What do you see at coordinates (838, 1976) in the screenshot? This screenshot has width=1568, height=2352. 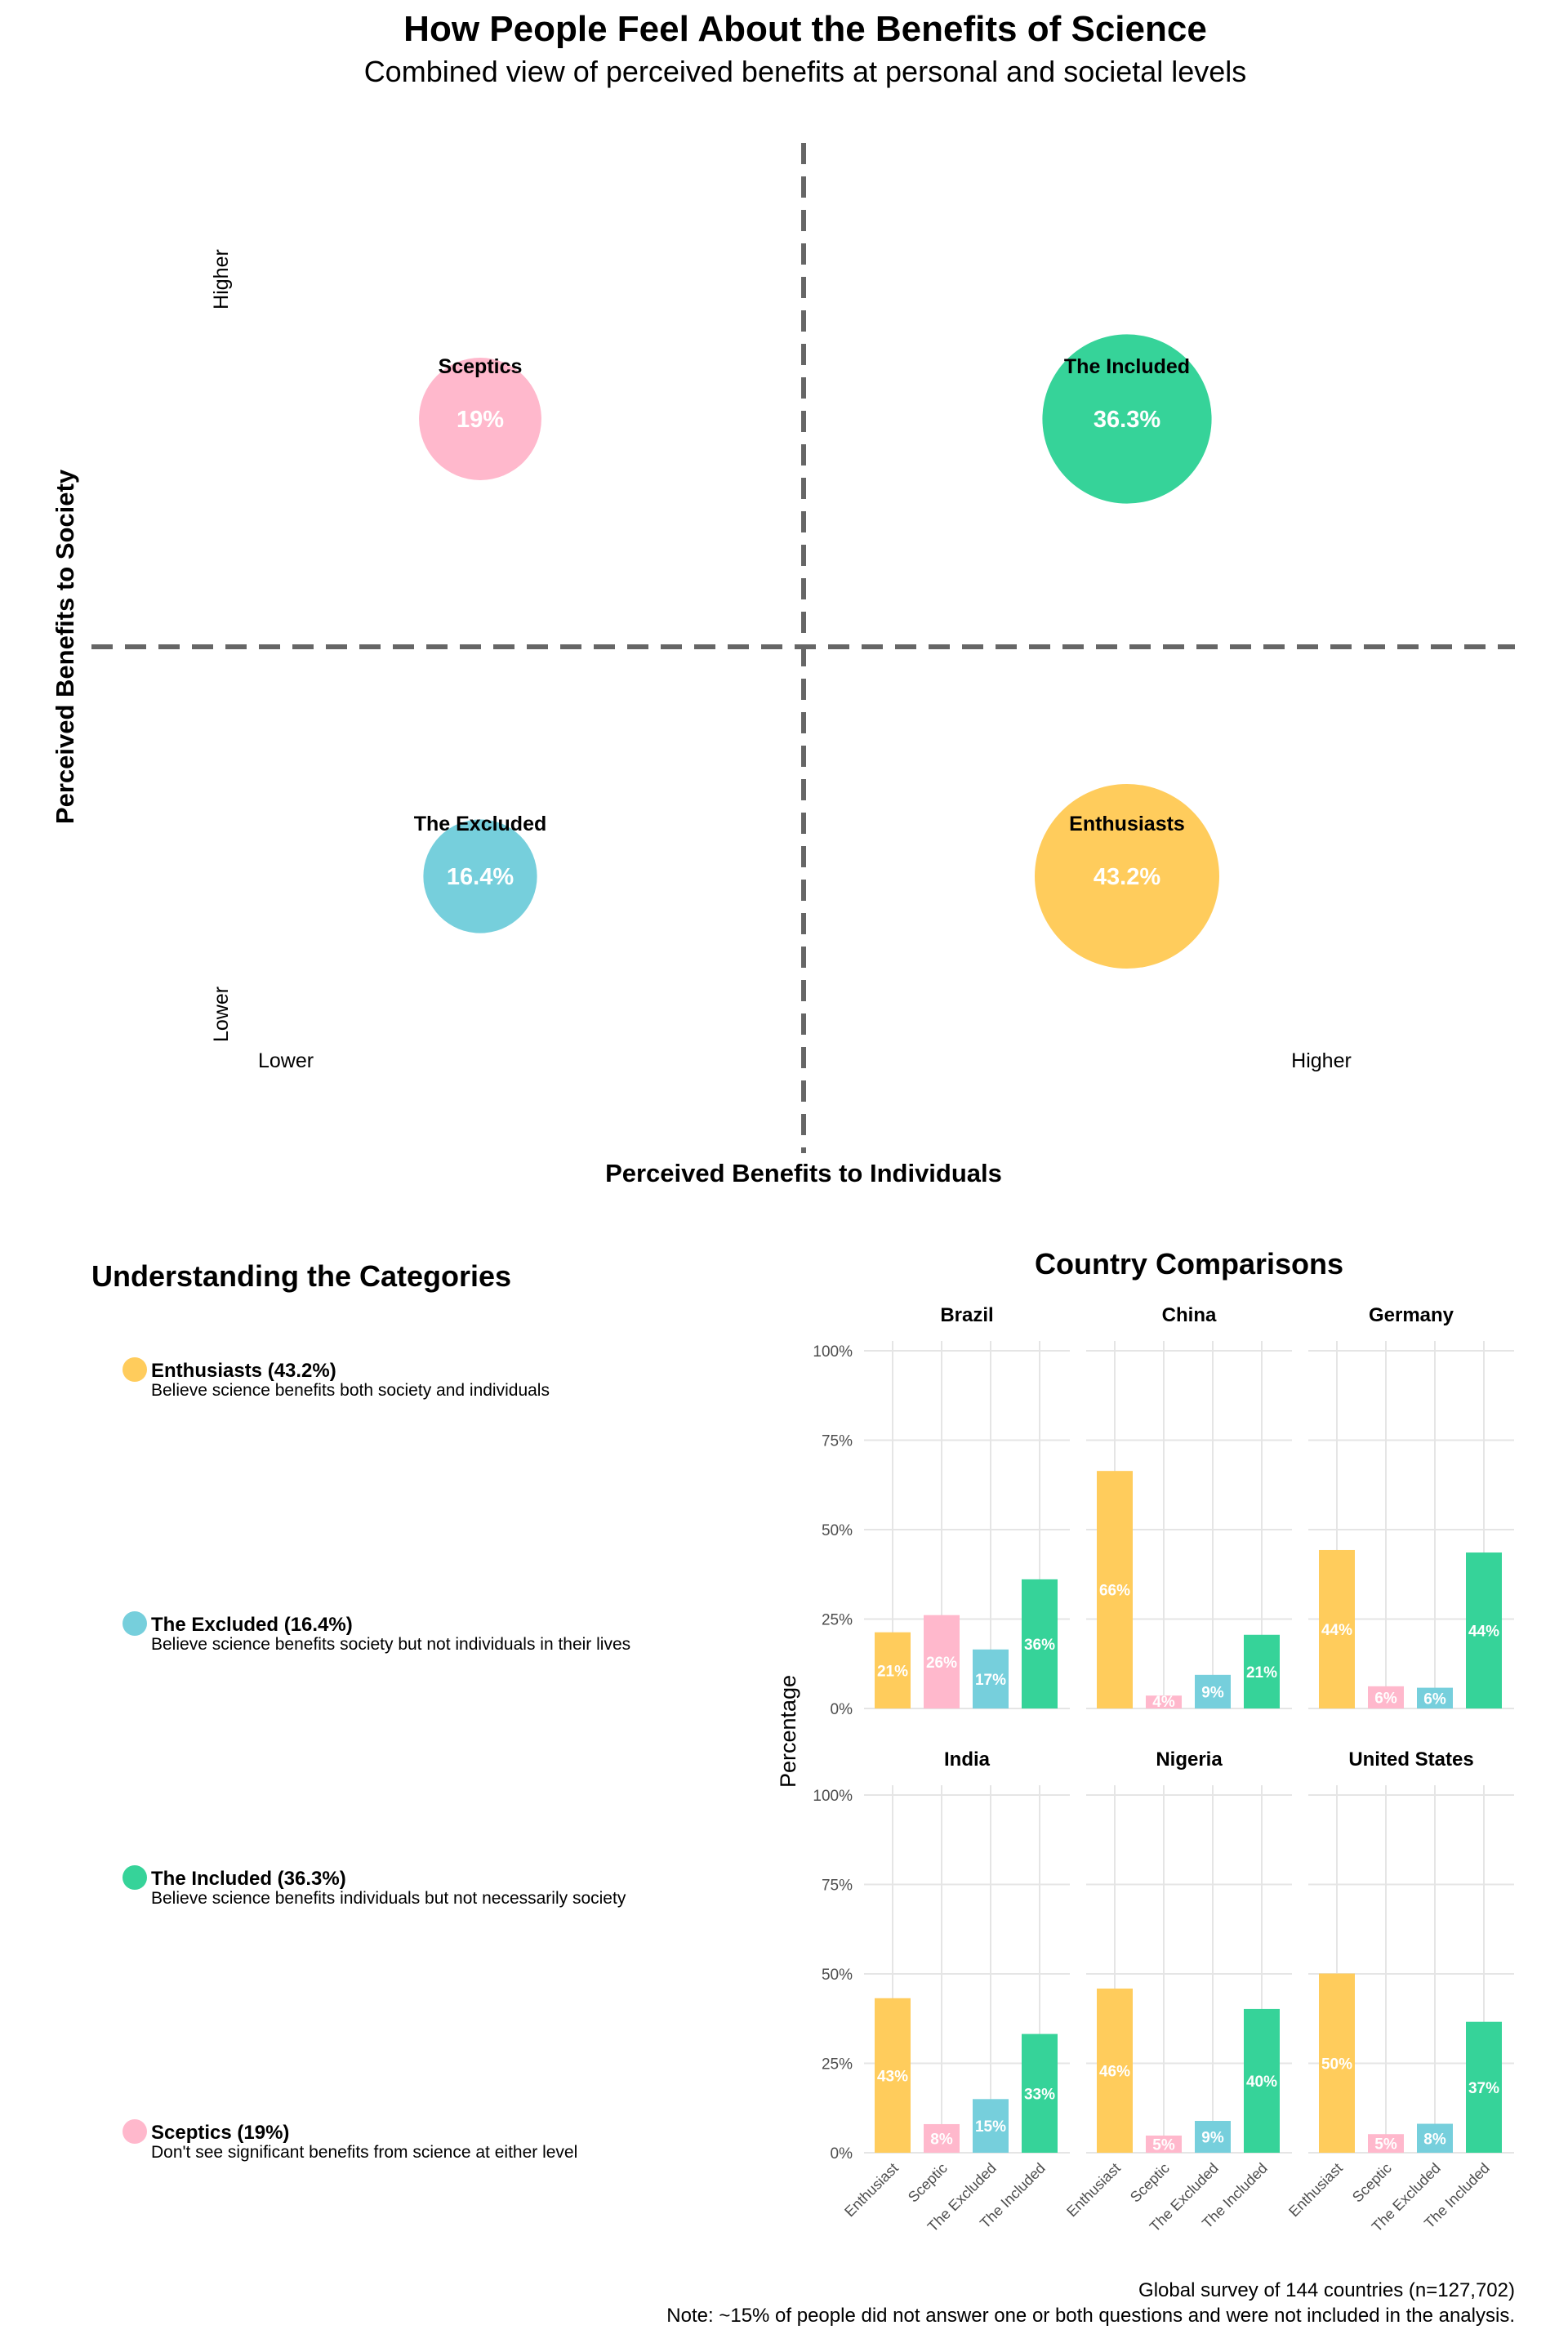 I see `ytick-row1-50: 50%` at bounding box center [838, 1976].